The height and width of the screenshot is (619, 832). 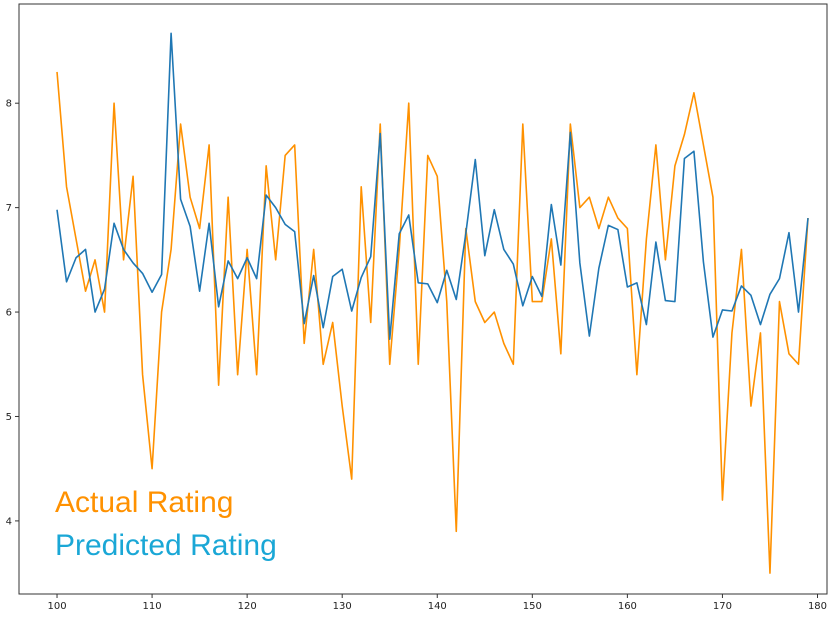 I want to click on y-tick-label: 7, so click(x=9, y=208).